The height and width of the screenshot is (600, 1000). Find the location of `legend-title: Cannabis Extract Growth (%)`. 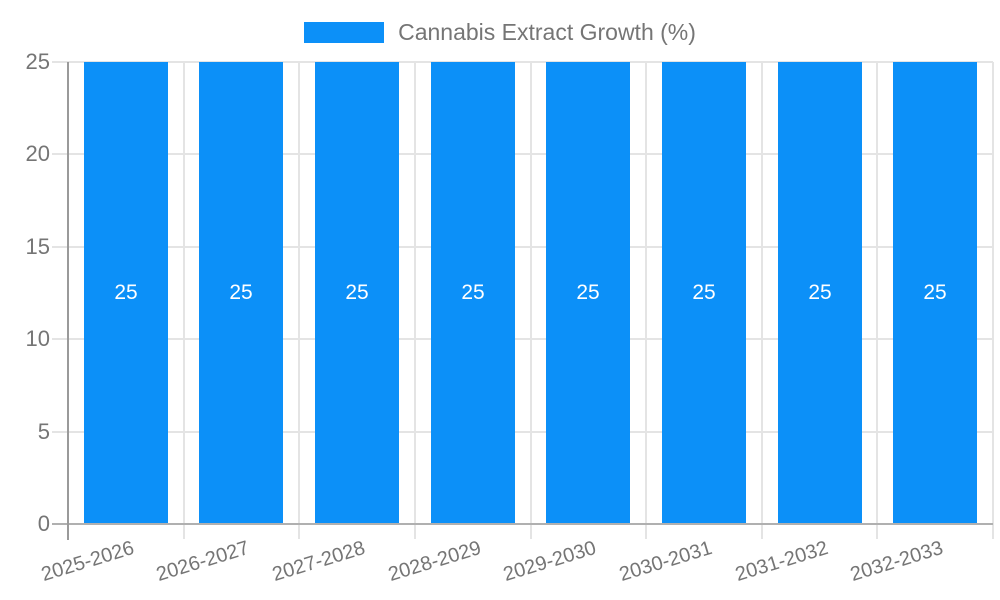

legend-title: Cannabis Extract Growth (%) is located at coordinates (547, 31).